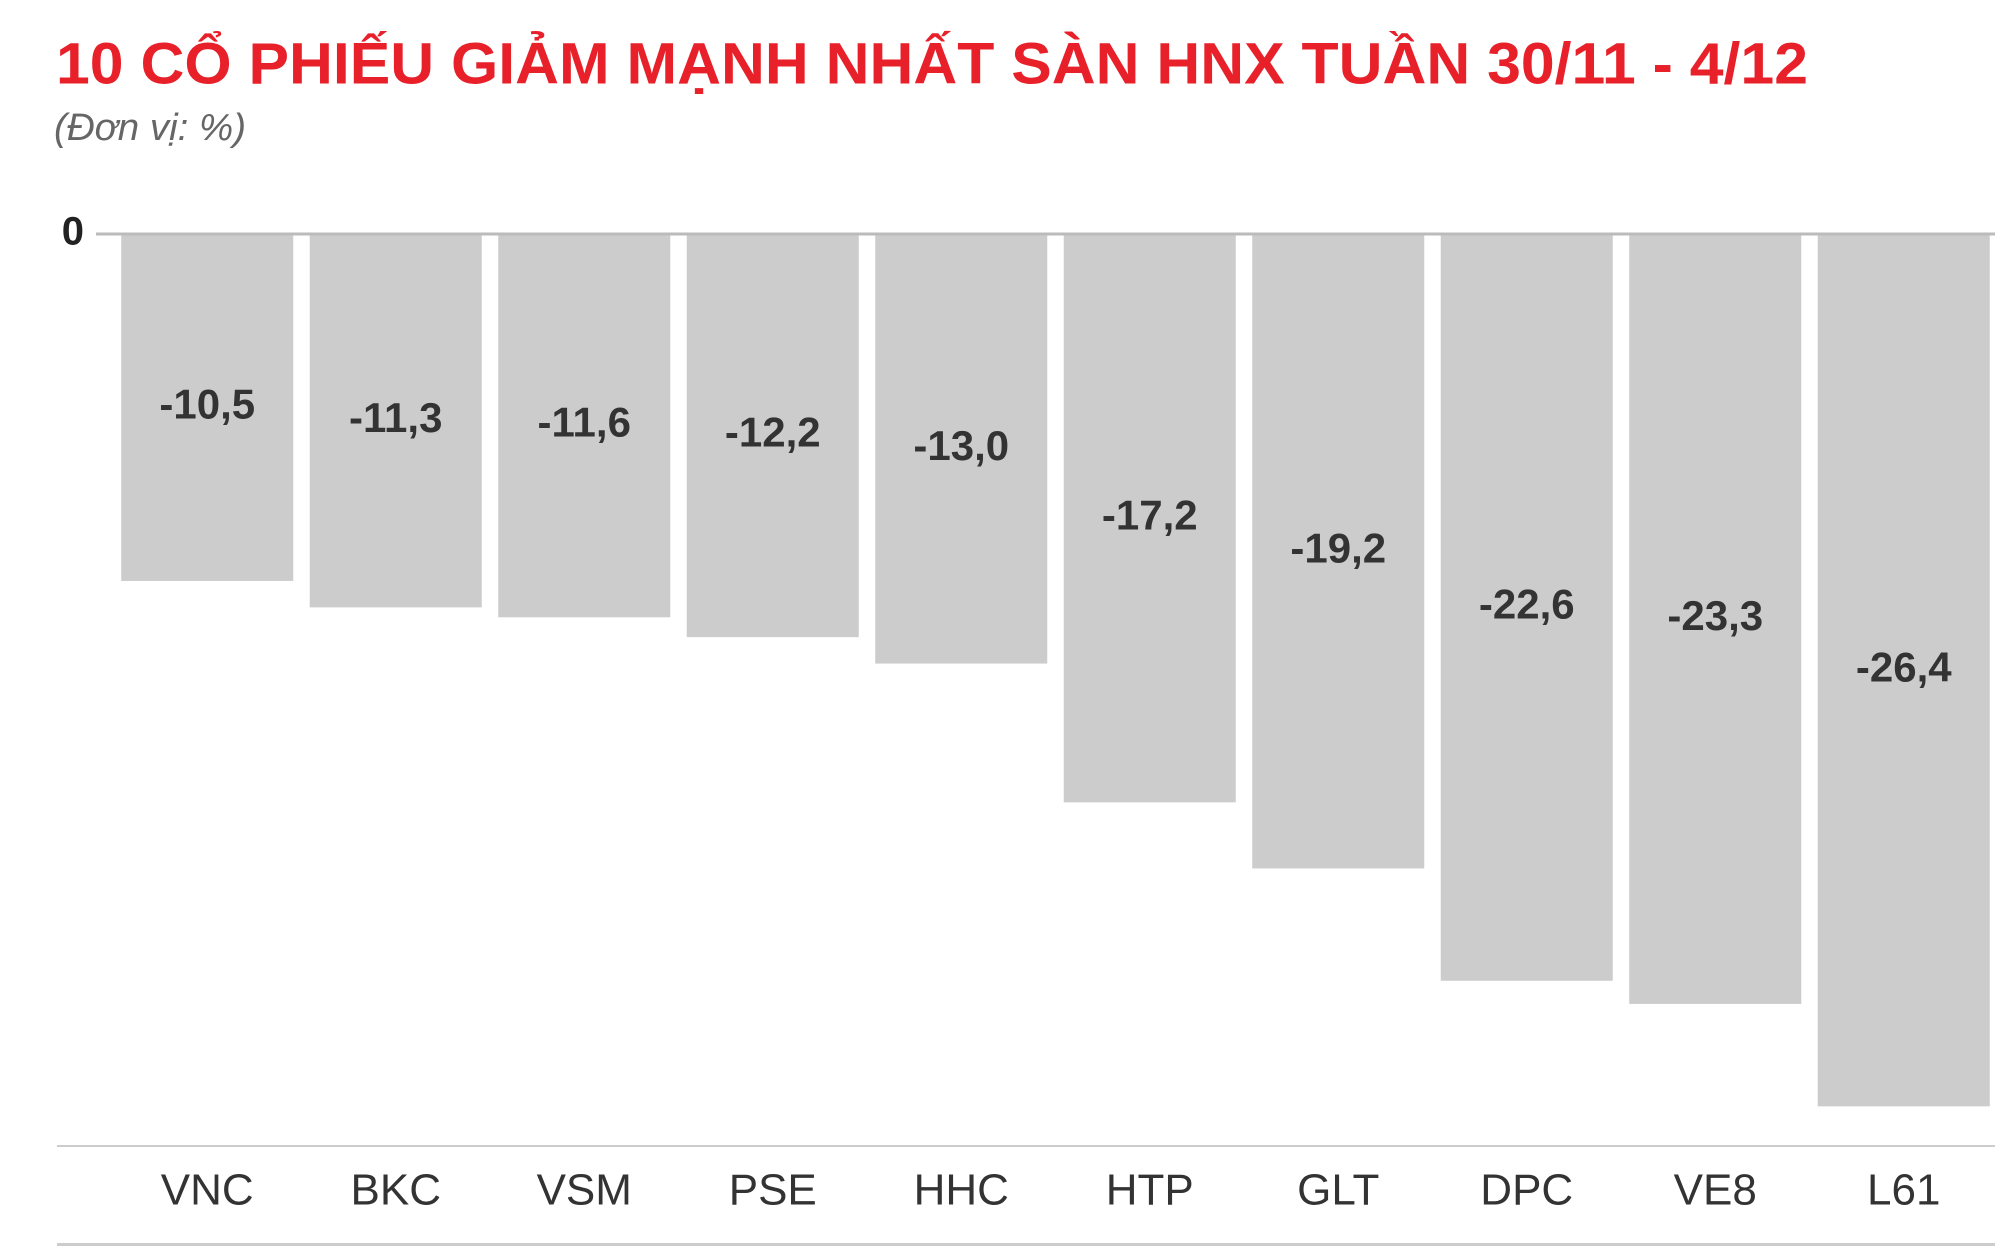 This screenshot has height=1246, width=2000. I want to click on value-label: -10,5, so click(207, 404).